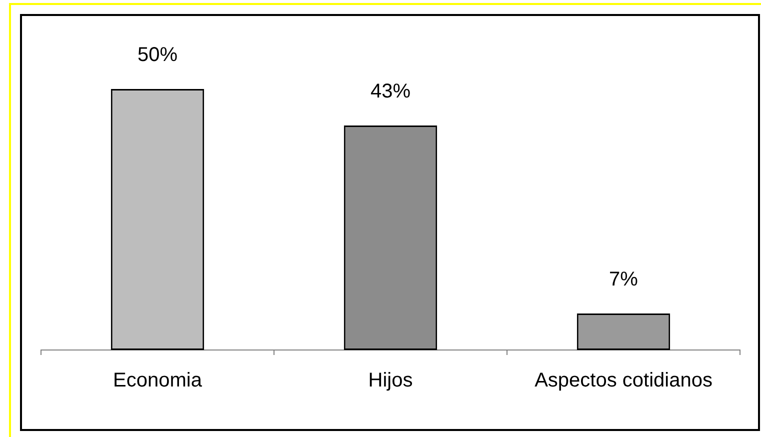 The width and height of the screenshot is (761, 437). I want to click on x-tick-label: Aspectos cotidianos, so click(623, 381).